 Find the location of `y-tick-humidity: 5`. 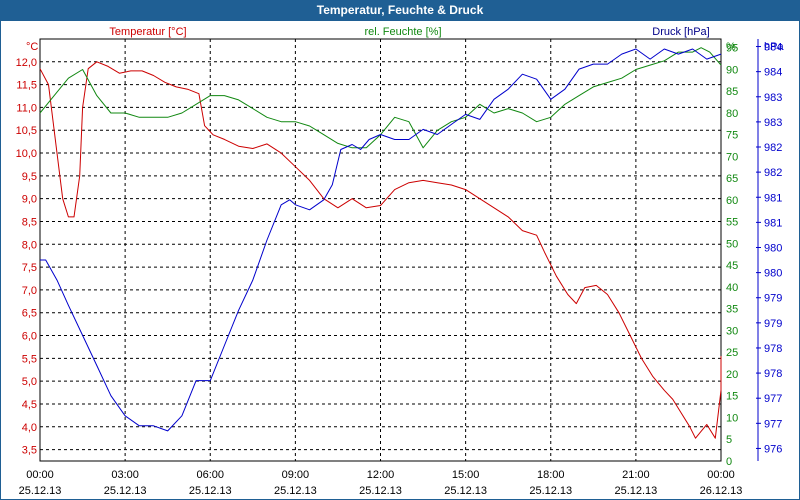

y-tick-humidity: 5 is located at coordinates (729, 440).